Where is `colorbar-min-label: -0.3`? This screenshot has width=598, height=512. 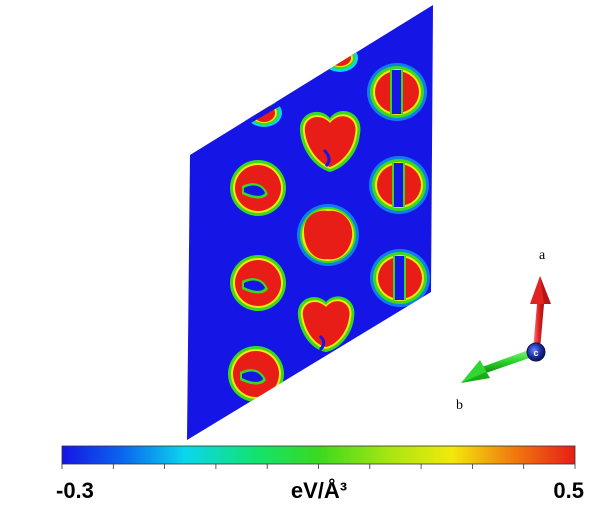 colorbar-min-label: -0.3 is located at coordinates (75, 490).